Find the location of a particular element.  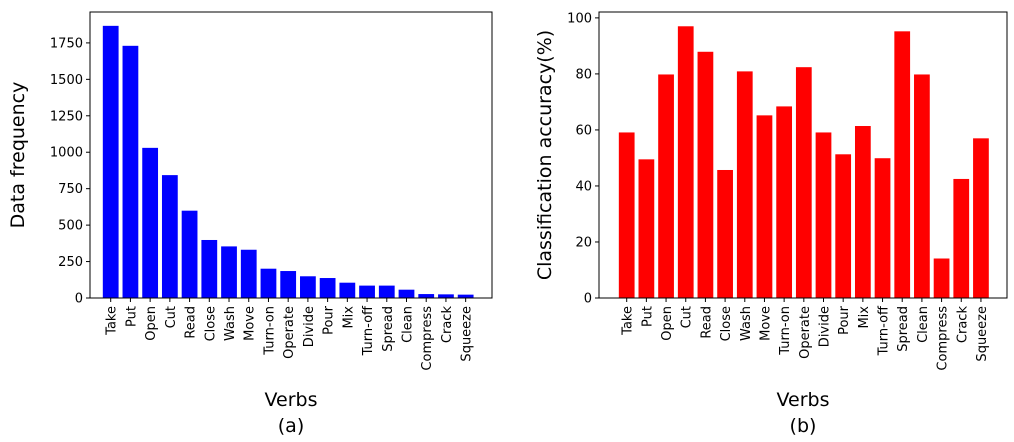

y-tick-label: 1000 is located at coordinates (66, 153).